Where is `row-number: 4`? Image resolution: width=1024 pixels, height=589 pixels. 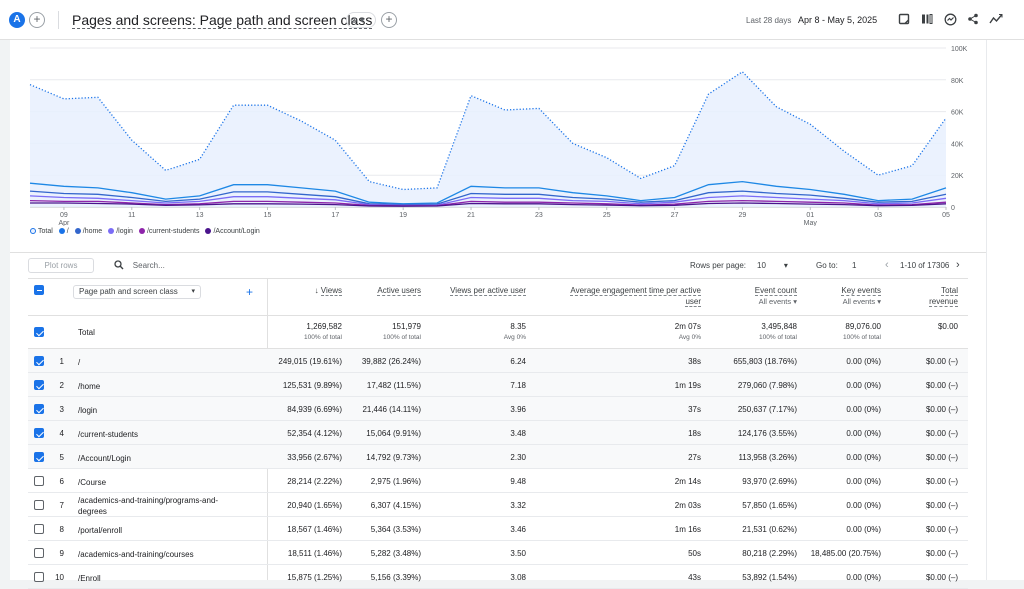 row-number: 4 is located at coordinates (61, 433).